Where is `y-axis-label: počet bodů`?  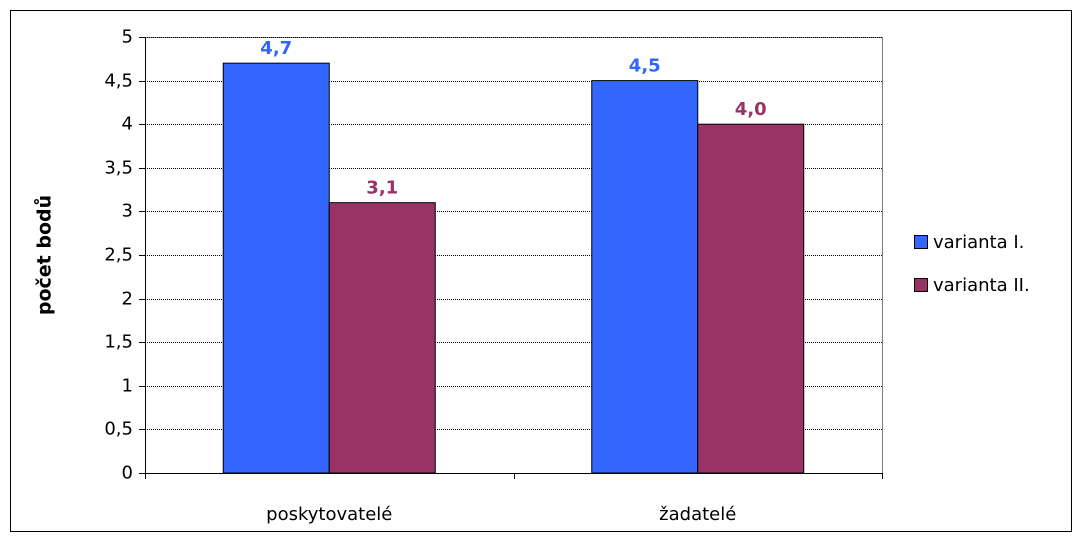 y-axis-label: počet bodů is located at coordinates (44, 255).